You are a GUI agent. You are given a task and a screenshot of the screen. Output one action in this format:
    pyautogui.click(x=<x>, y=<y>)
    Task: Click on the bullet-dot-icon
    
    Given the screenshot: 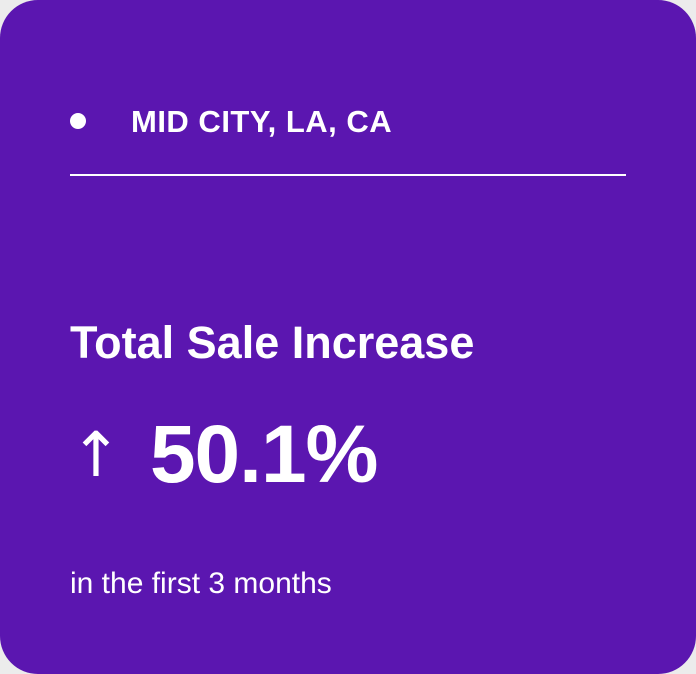 What is the action you would take?
    pyautogui.click(x=78, y=121)
    